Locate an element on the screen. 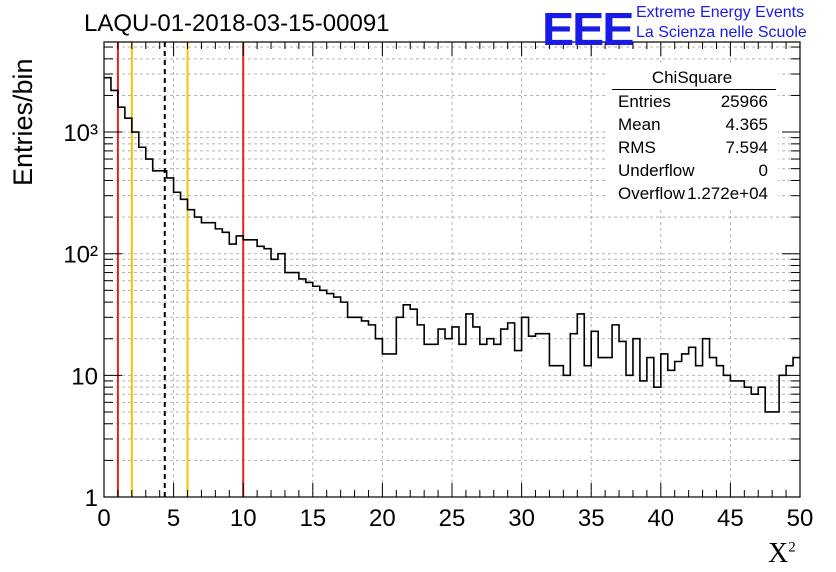  stats-value: 0 is located at coordinates (763, 170).